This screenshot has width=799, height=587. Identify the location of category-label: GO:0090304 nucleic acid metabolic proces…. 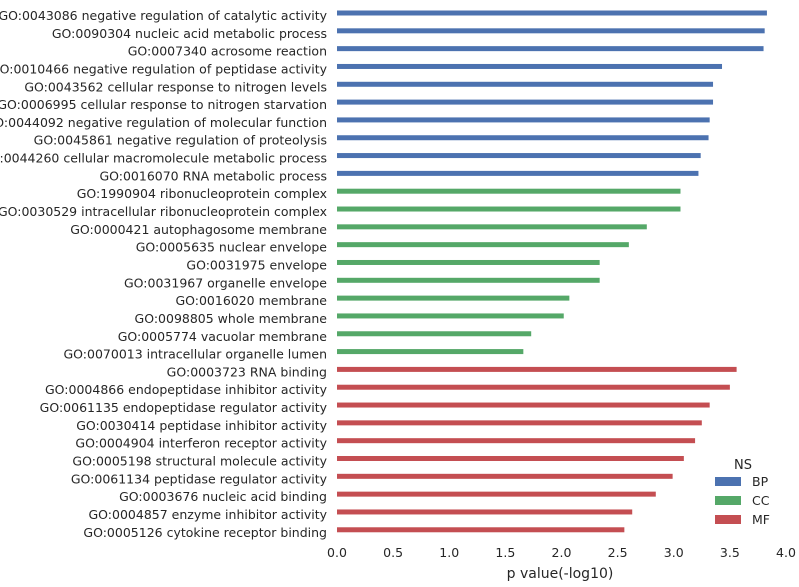
(189, 33).